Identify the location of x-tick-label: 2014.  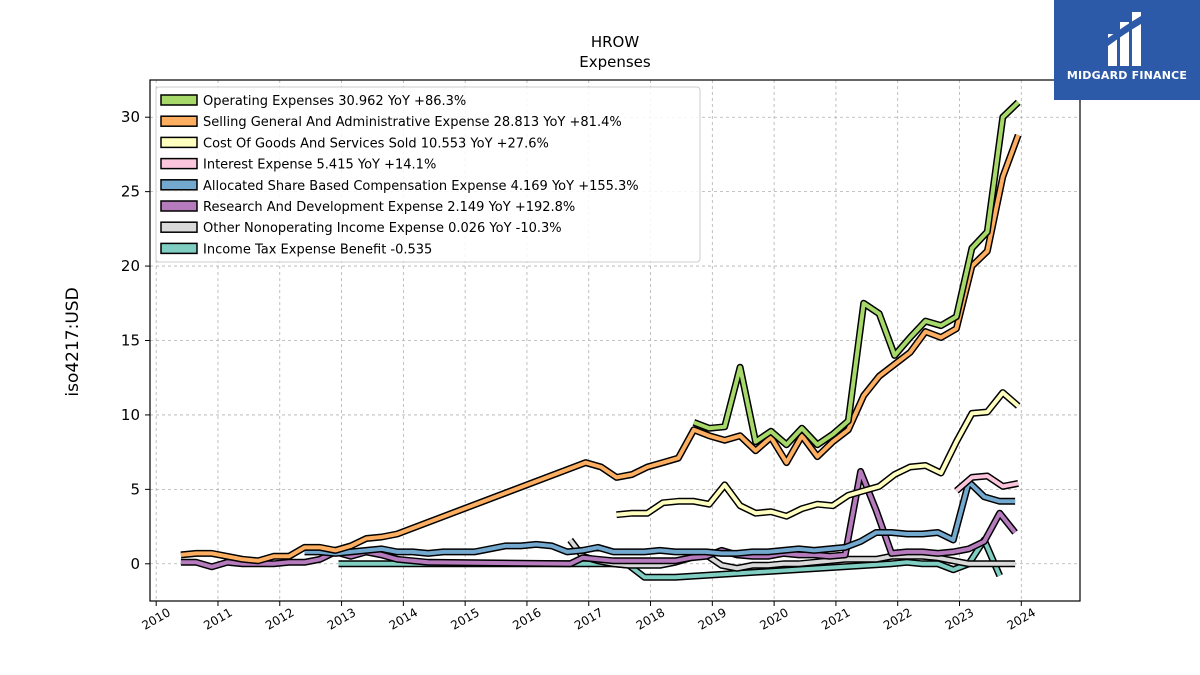
(403, 618).